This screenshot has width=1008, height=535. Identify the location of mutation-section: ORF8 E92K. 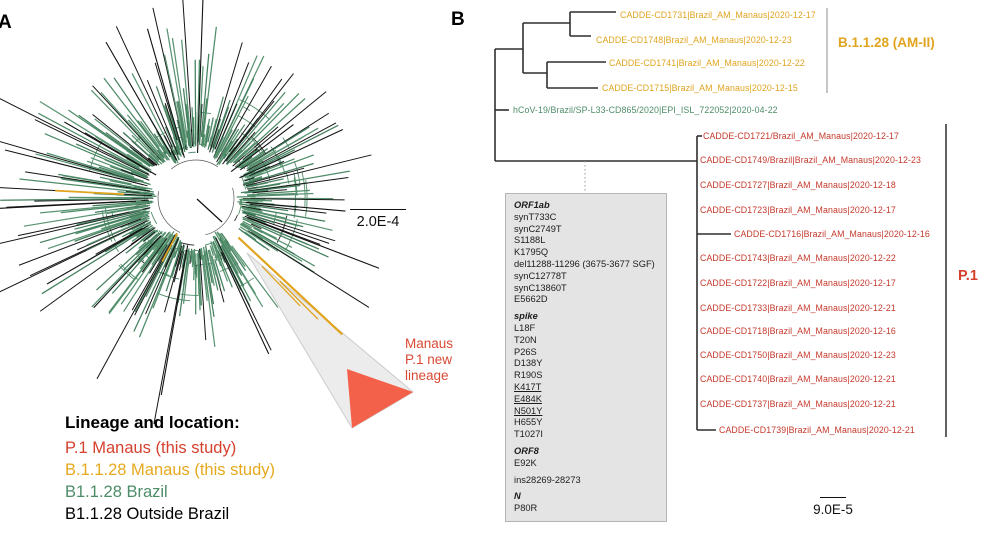
(586, 458).